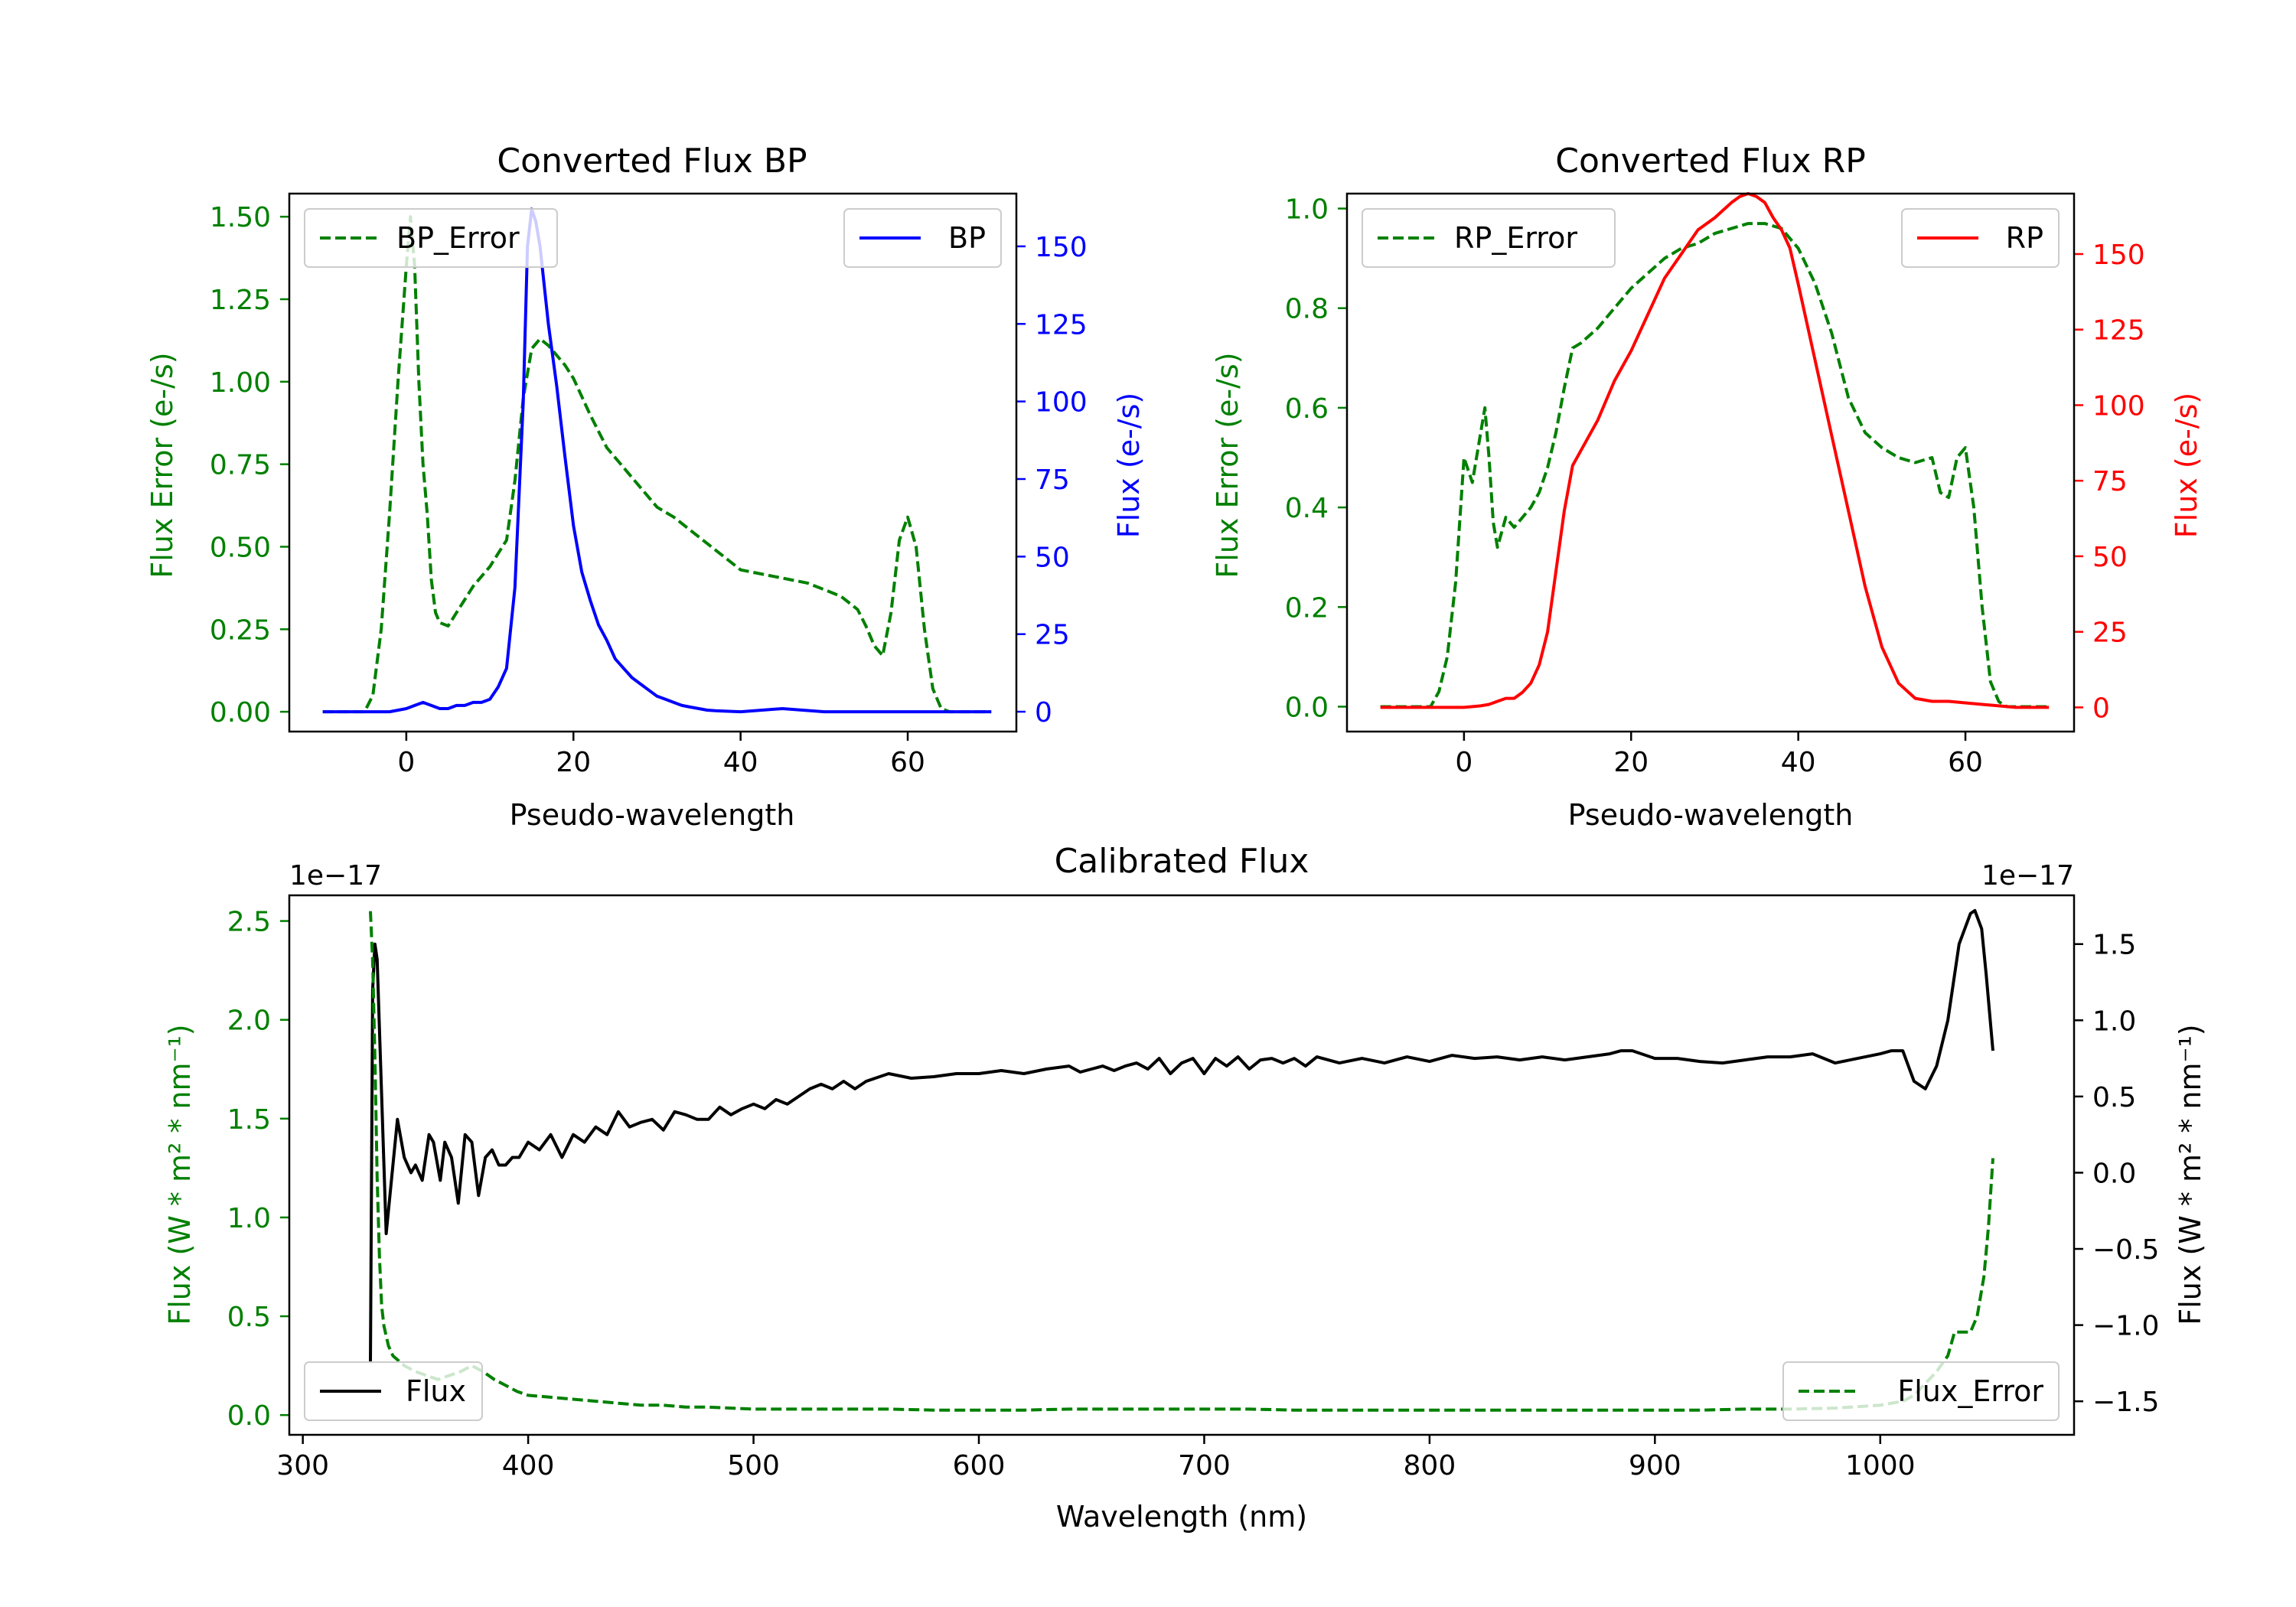 The height and width of the screenshot is (1607, 2296). Describe the element at coordinates (1970, 1391) in the screenshot. I see `legend-label: Flux_Error` at that location.